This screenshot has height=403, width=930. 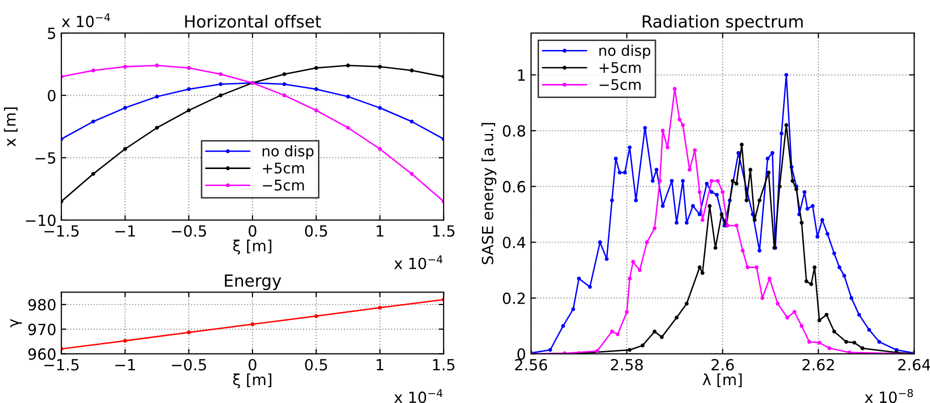 I want to click on y-tick-label: 970, so click(x=42, y=330).